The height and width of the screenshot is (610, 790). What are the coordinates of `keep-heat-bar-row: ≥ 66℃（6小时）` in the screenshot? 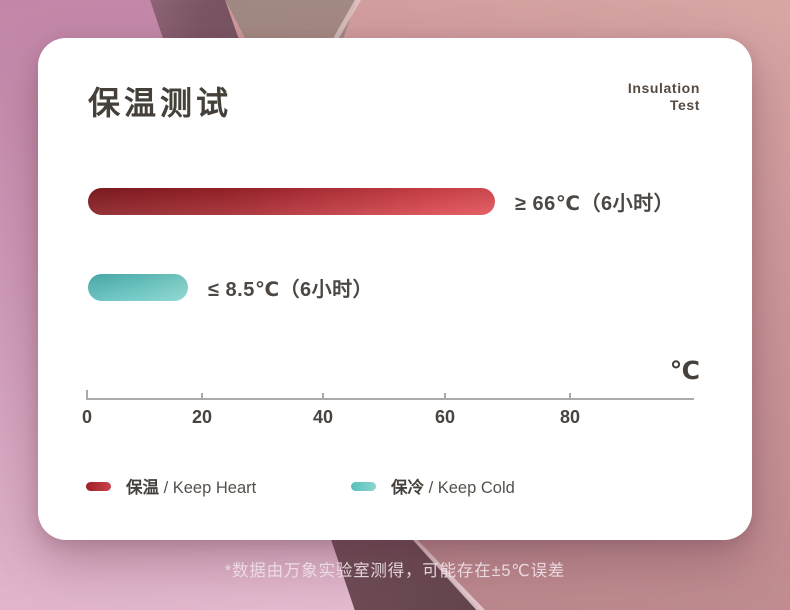 It's located at (381, 201).